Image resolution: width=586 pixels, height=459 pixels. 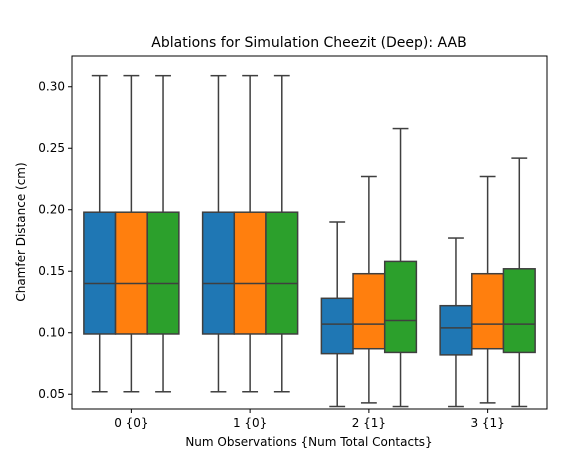 What do you see at coordinates (51, 394) in the screenshot?
I see `y-tick-label: 0.05` at bounding box center [51, 394].